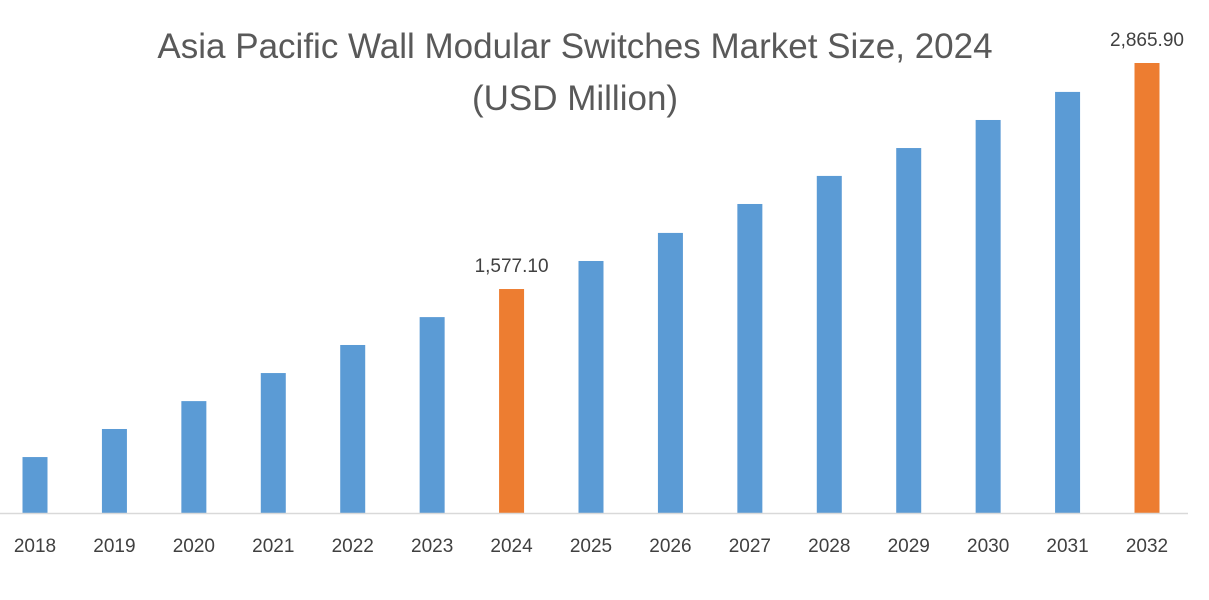 This screenshot has height=600, width=1209. Describe the element at coordinates (1147, 546) in the screenshot. I see `x-tick-label: 2032` at that location.